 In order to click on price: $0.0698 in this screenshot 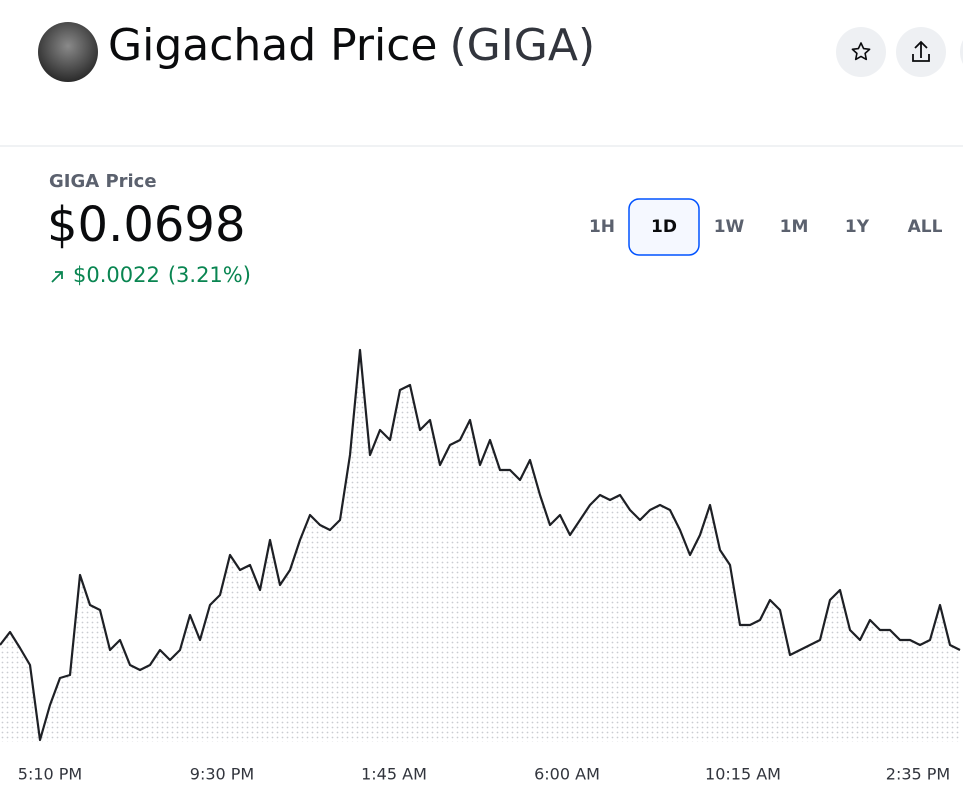, I will do `click(146, 225)`.